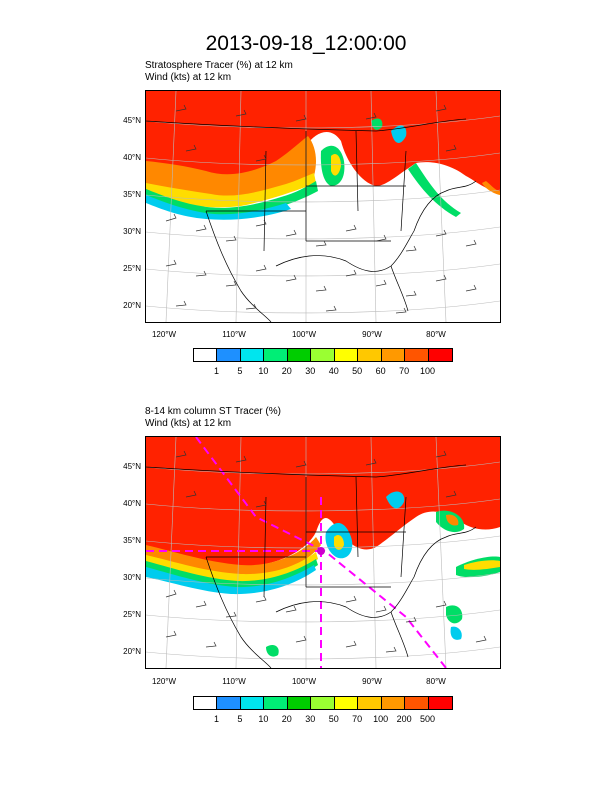 The image size is (612, 792). Describe the element at coordinates (306, 43) in the screenshot. I see `figure-title: 2013-09-18_12:00:00` at that location.